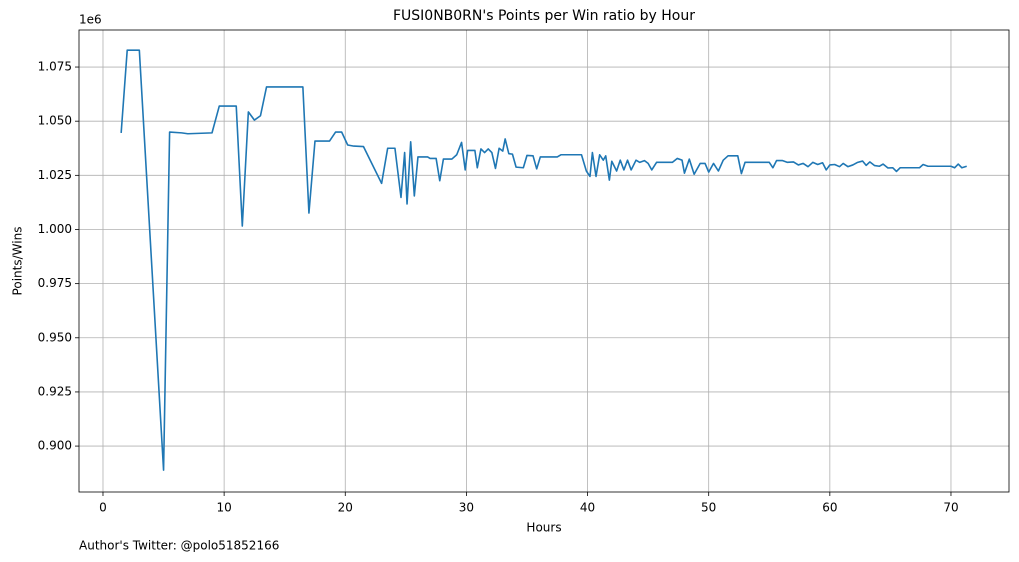 The width and height of the screenshot is (1019, 562). I want to click on y-tick-label: 1.025, so click(55, 175).